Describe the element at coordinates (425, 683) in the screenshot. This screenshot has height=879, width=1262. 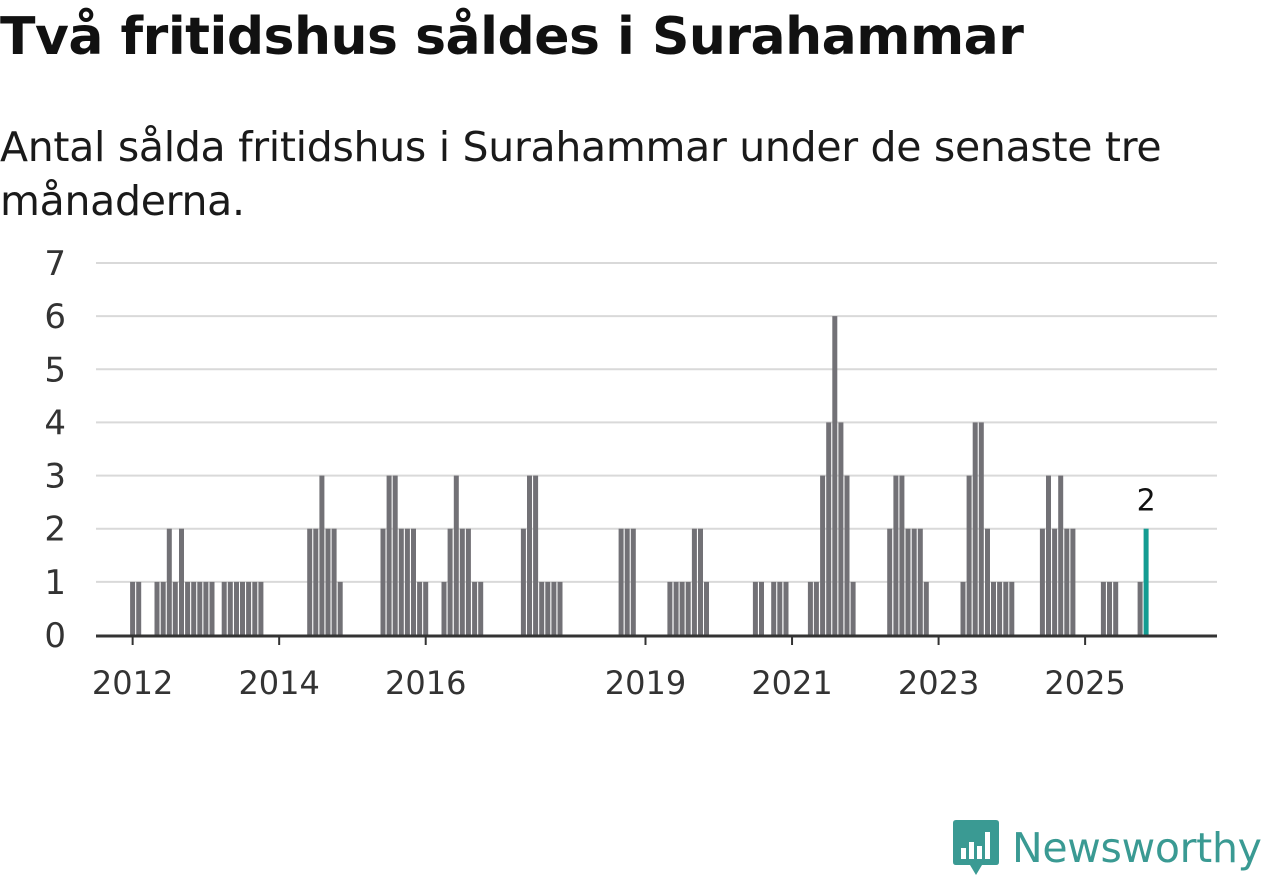
I see `x-tick-label: 2016` at that location.